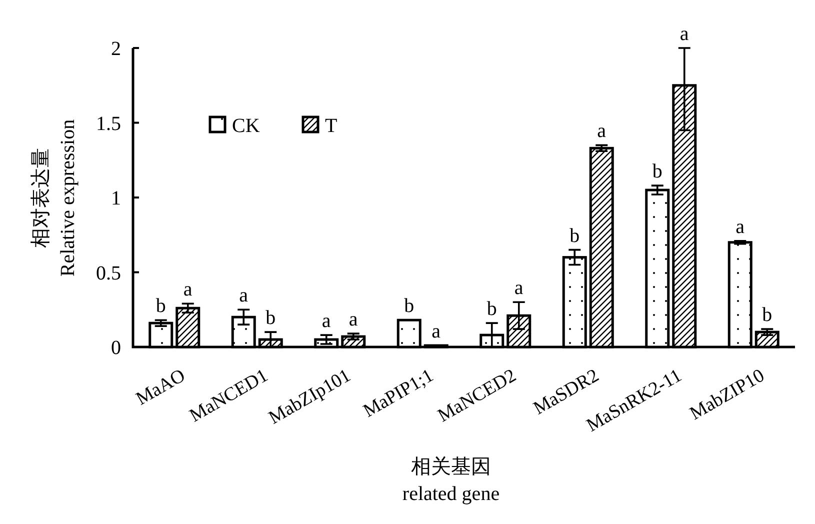 The width and height of the screenshot is (815, 524). I want to click on y-axis-title: 相对表达量 Relative expression, so click(54, 198).